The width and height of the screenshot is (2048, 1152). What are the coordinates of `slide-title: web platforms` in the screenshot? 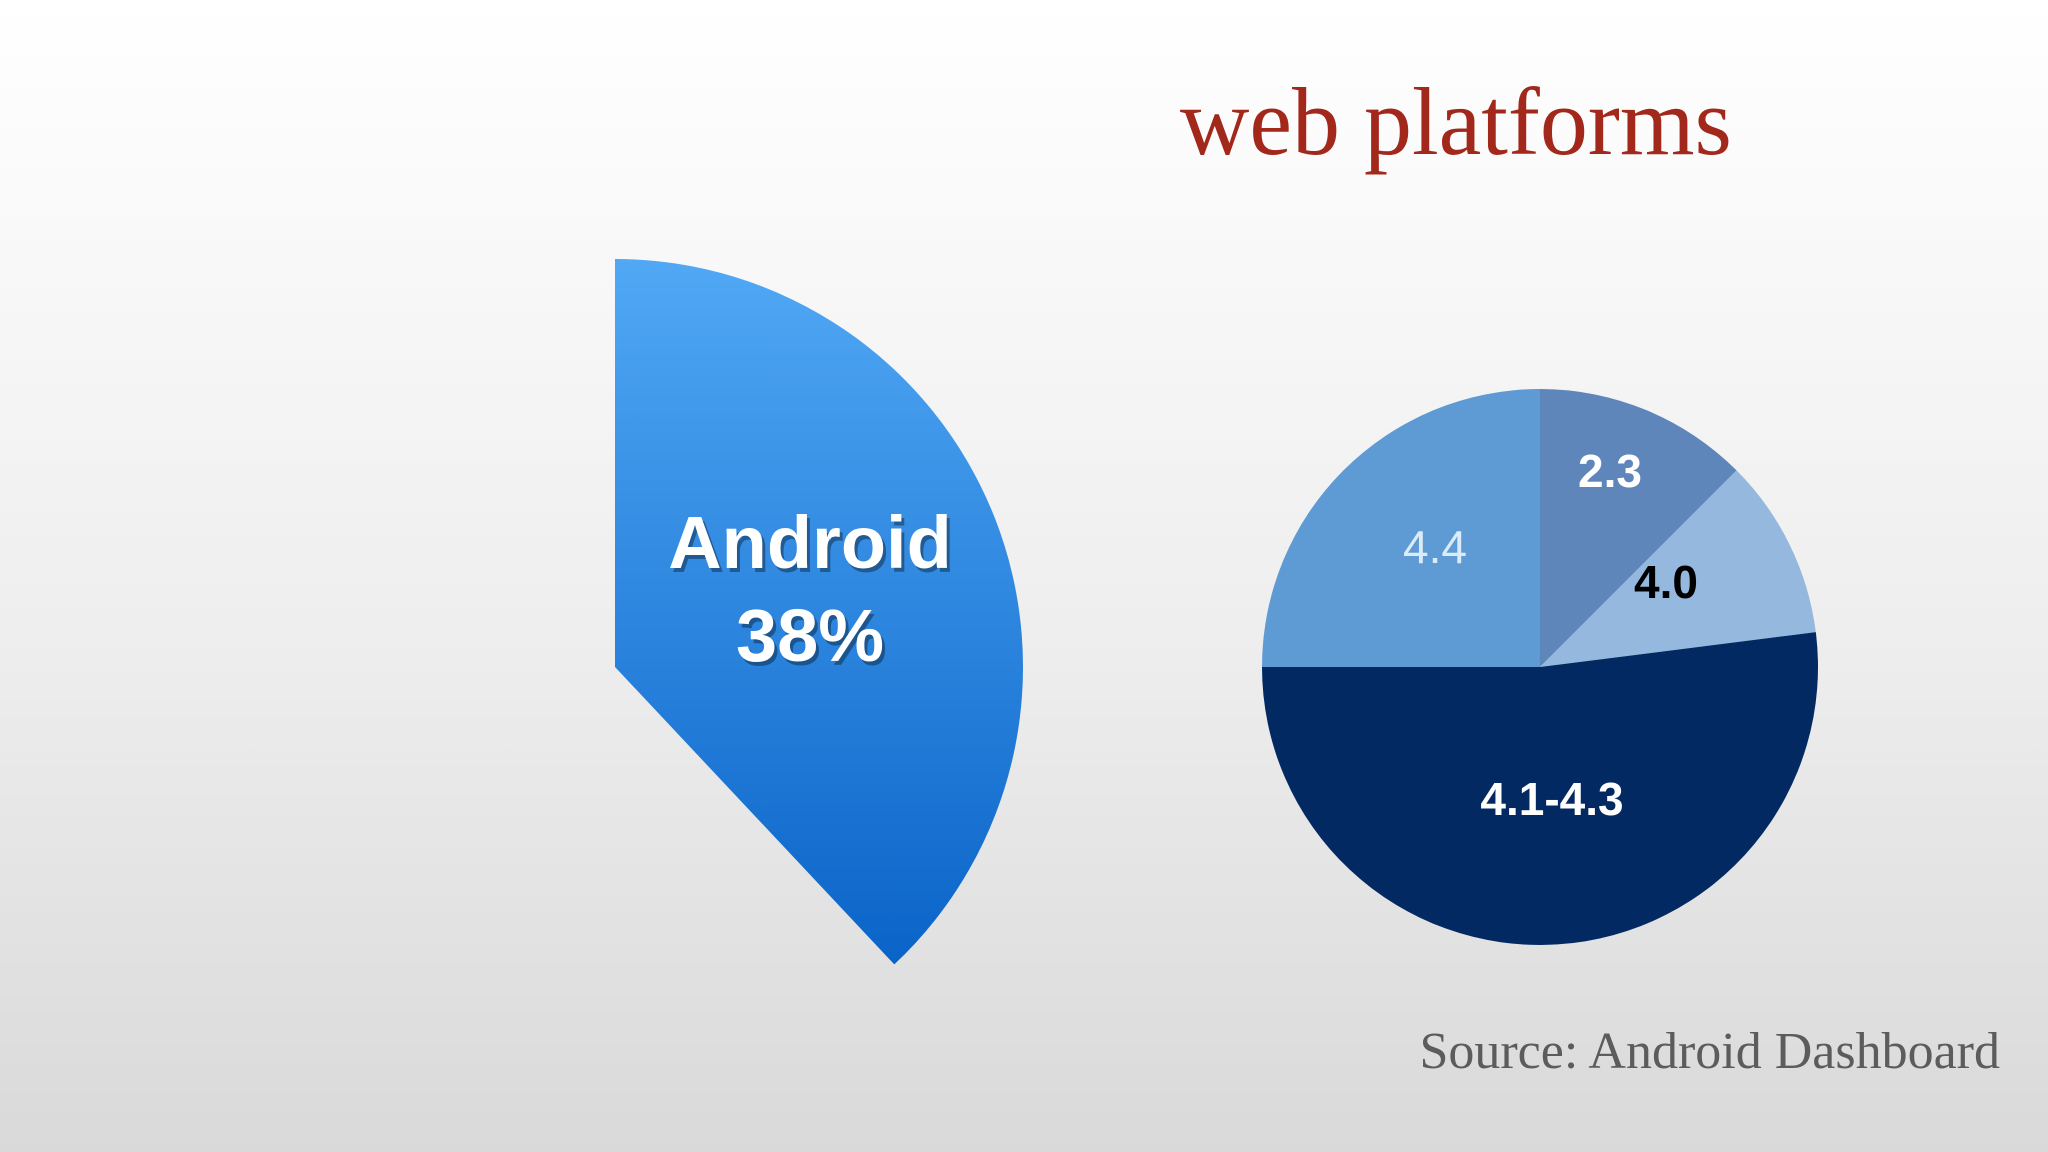 It's located at (1456, 121).